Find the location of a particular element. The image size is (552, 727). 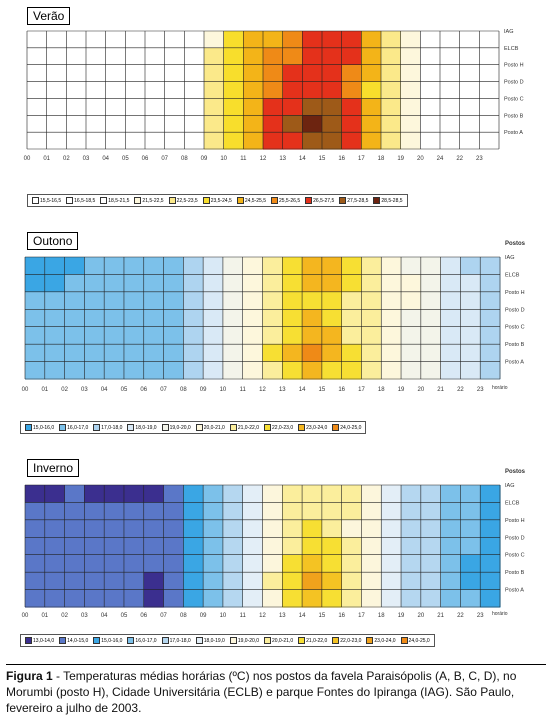

panel-title-inverno: Inverno is located at coordinates (53, 468).